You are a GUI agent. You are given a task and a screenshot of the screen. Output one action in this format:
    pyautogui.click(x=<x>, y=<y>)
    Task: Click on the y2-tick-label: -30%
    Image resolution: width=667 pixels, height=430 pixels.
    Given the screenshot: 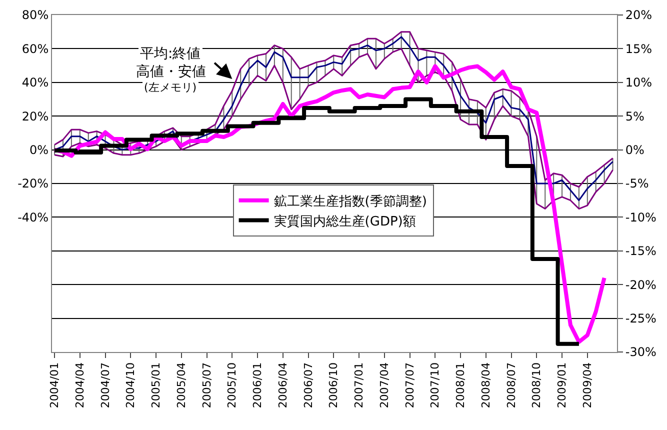 What is the action you would take?
    pyautogui.click(x=640, y=352)
    